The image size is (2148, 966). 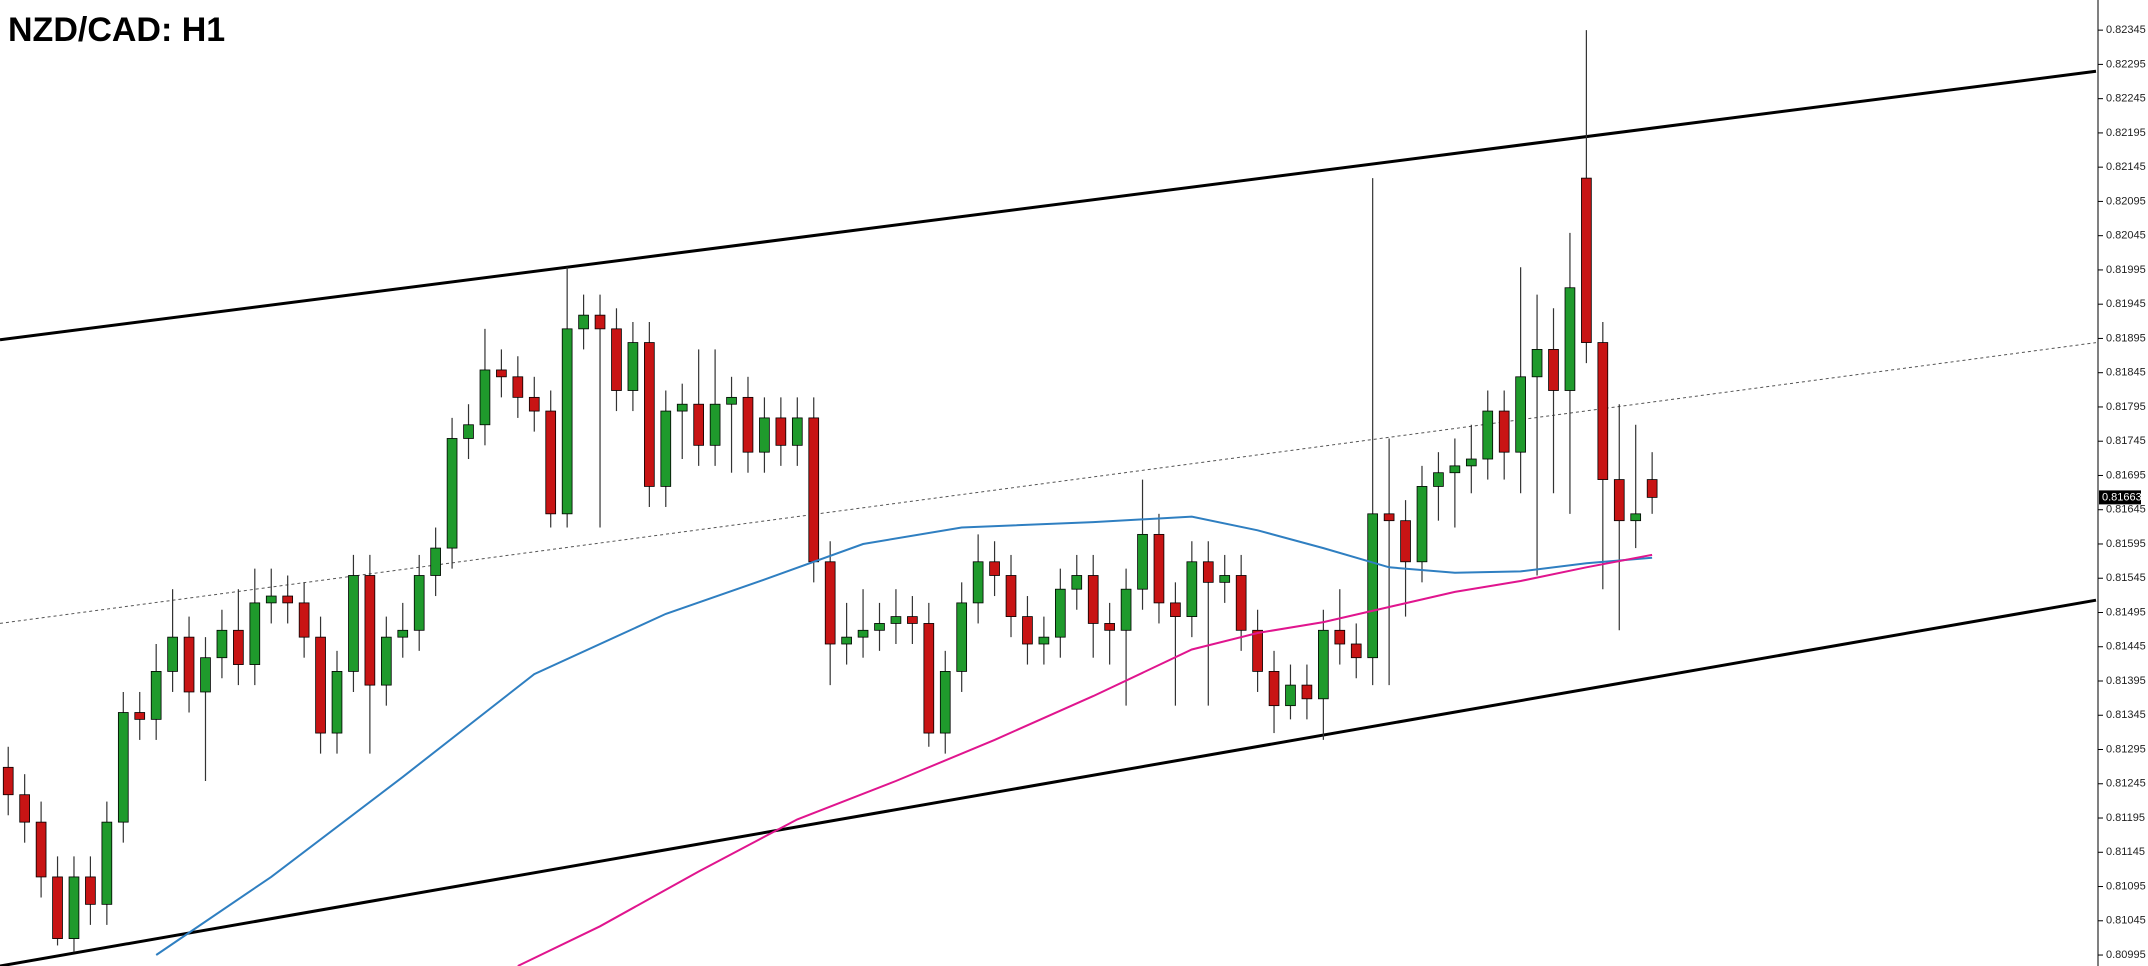 What do you see at coordinates (2126, 886) in the screenshot?
I see `y-tick-label: 0.81095` at bounding box center [2126, 886].